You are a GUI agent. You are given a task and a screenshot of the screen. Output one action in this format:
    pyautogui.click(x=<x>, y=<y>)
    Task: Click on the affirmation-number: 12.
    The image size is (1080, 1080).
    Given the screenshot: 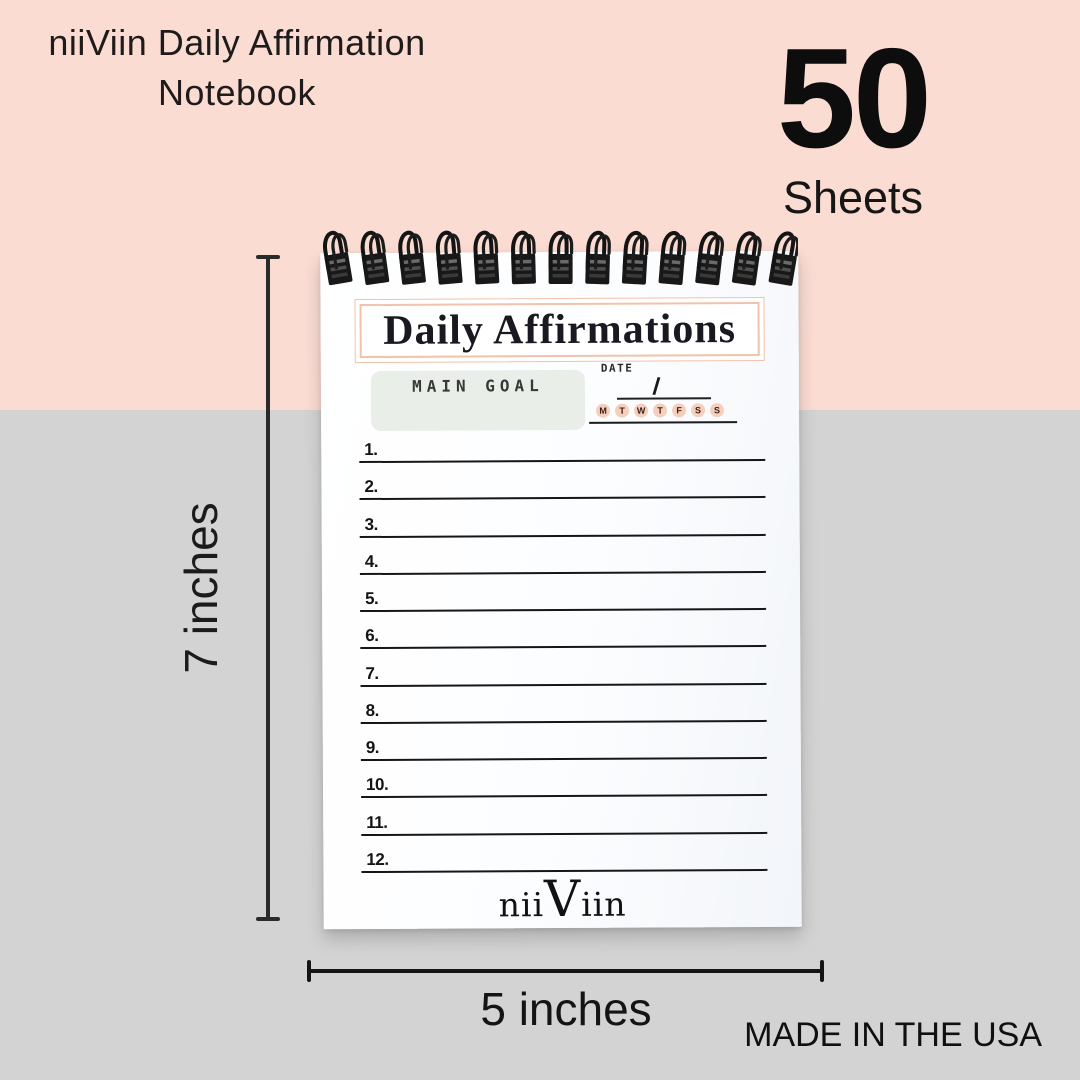 What is the action you would take?
    pyautogui.click(x=377, y=859)
    